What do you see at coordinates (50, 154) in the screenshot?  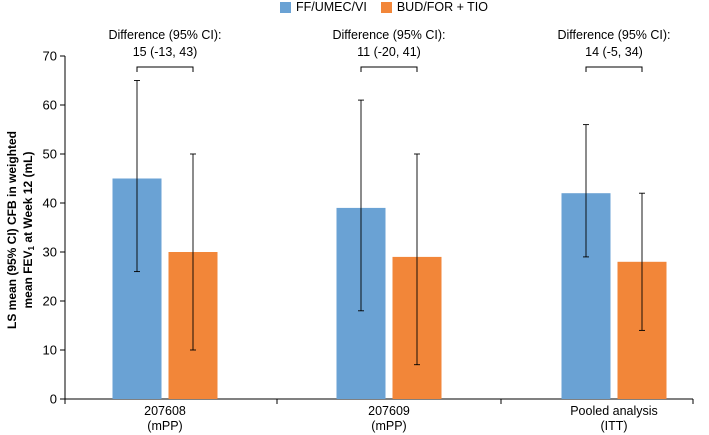 I see `y-tick-label: 50` at bounding box center [50, 154].